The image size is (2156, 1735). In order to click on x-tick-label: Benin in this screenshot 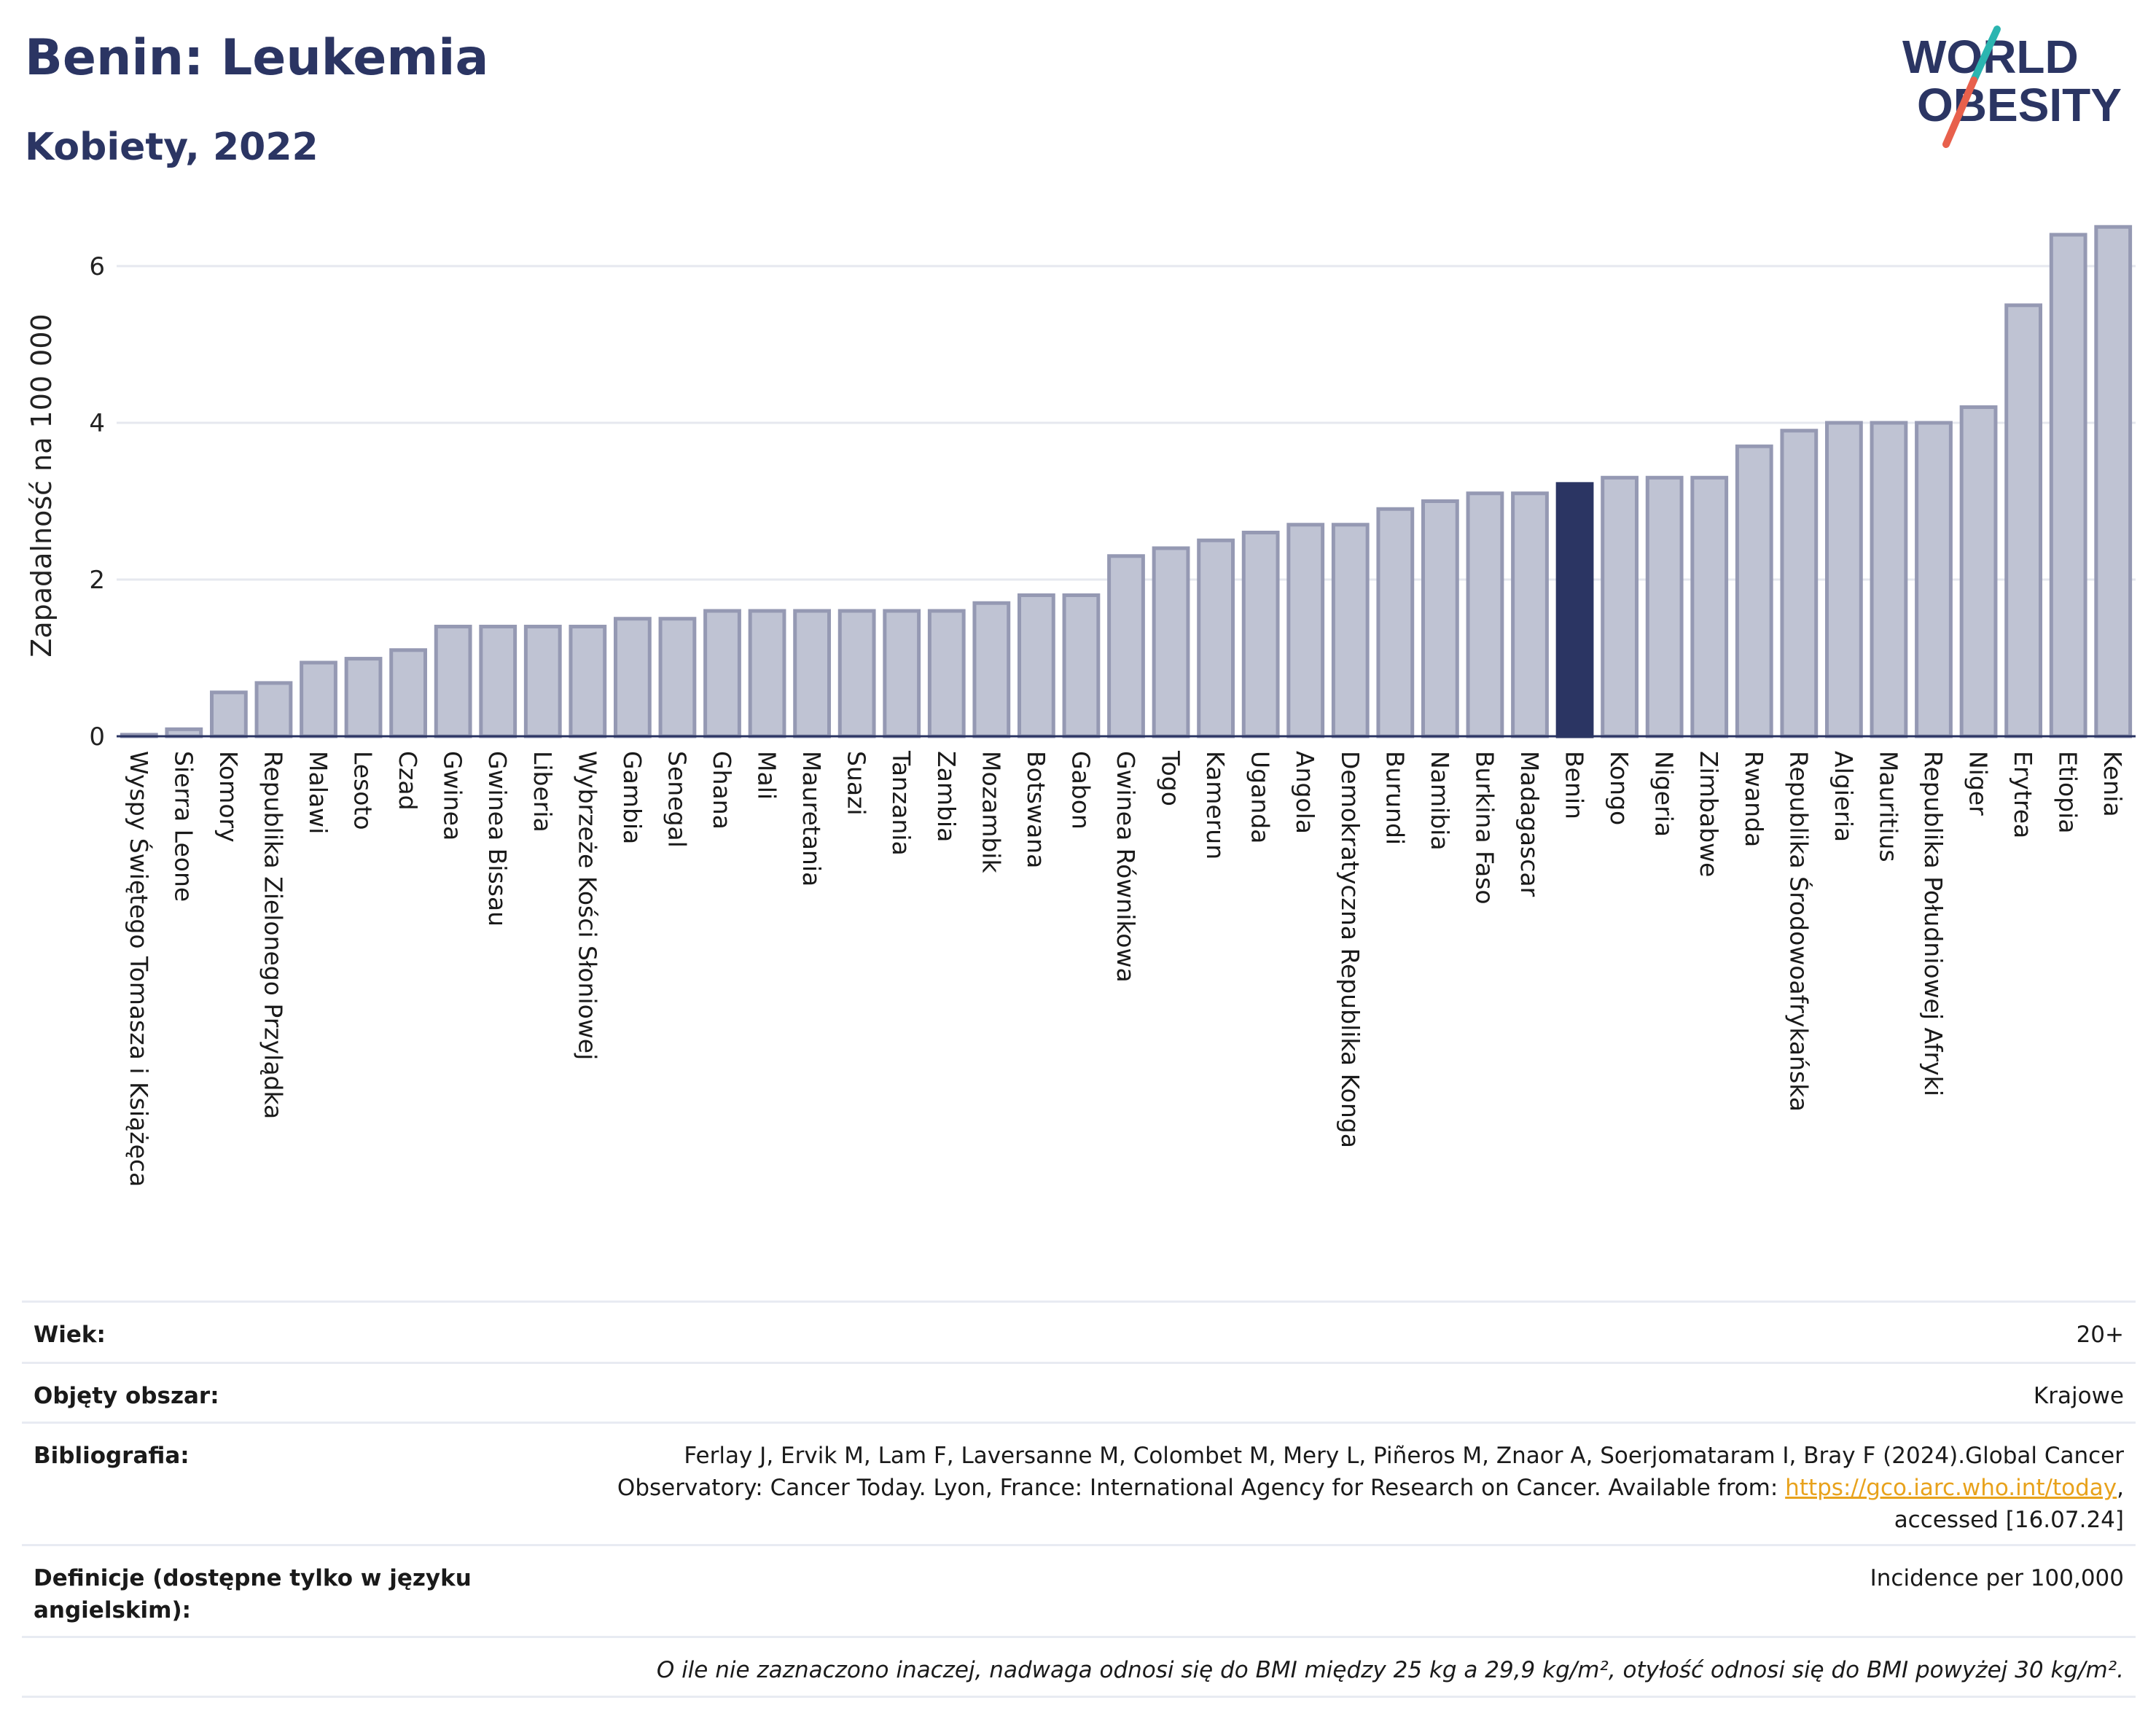, I will do `click(1575, 785)`.